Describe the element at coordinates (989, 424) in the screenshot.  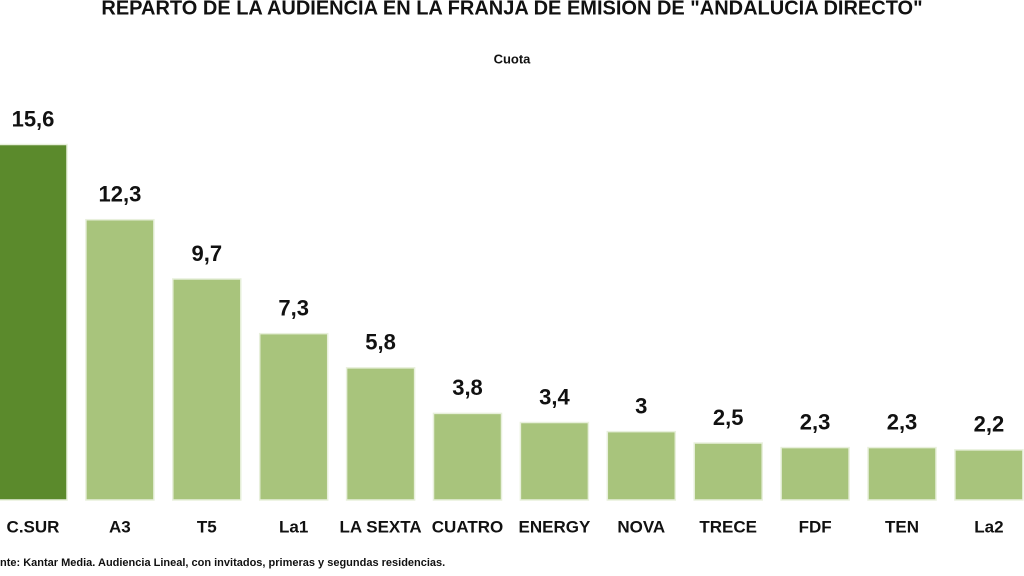
I see `value-label: 2,2` at that location.